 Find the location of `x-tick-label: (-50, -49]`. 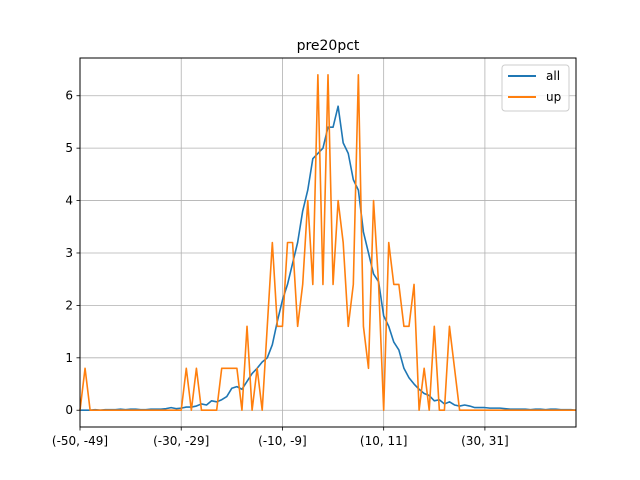

x-tick-label: (-50, -49] is located at coordinates (80, 441).